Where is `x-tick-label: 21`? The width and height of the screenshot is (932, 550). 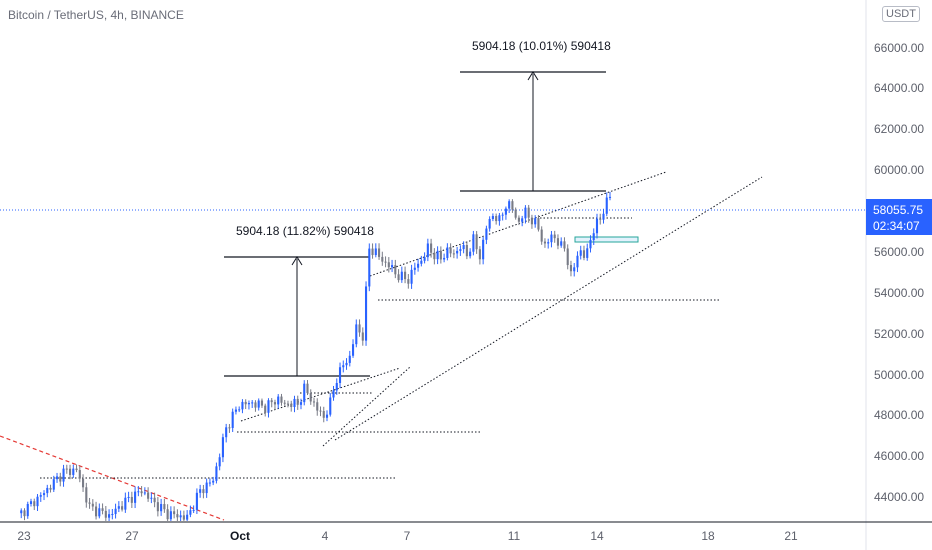 x-tick-label: 21 is located at coordinates (791, 536).